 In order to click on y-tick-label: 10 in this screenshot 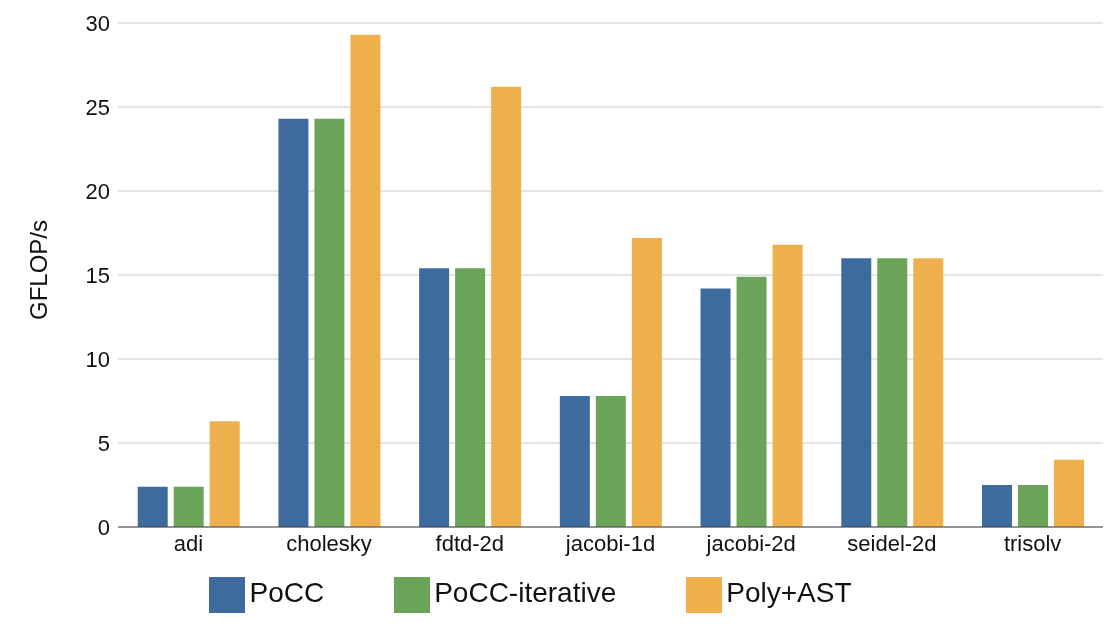, I will do `click(97, 359)`.